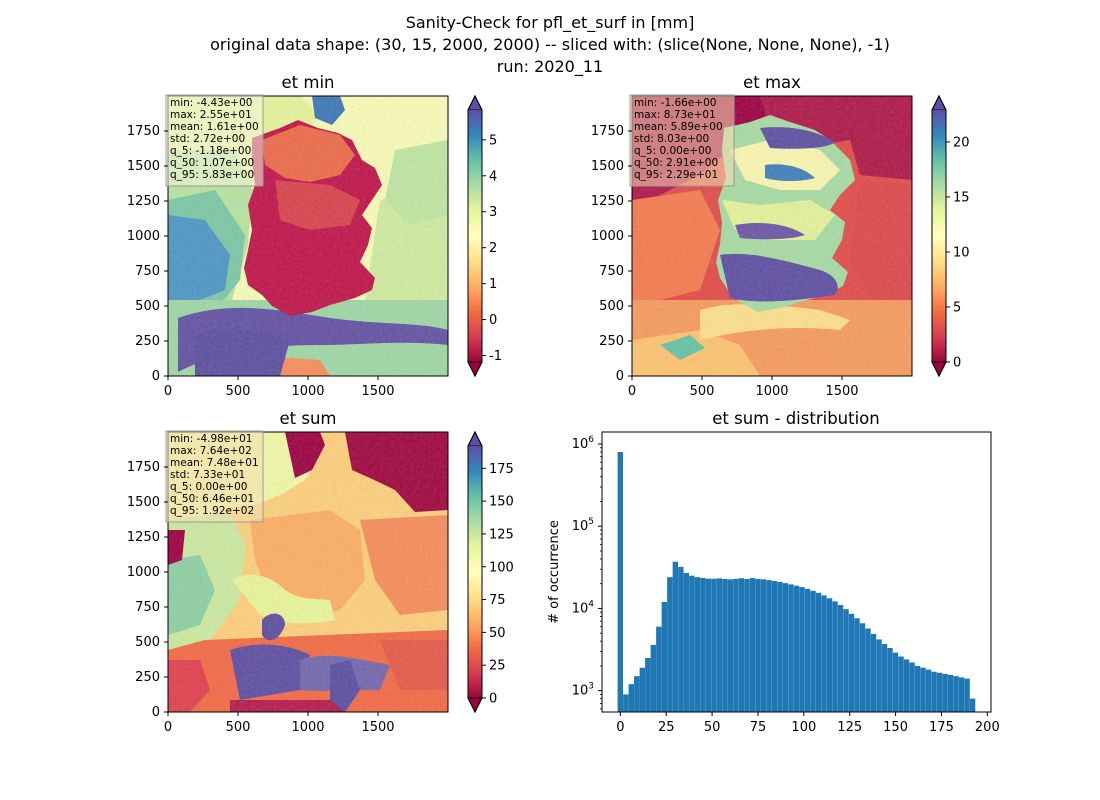 The height and width of the screenshot is (800, 1100). What do you see at coordinates (493, 284) in the screenshot?
I see `colorbar-tick-label: 1` at bounding box center [493, 284].